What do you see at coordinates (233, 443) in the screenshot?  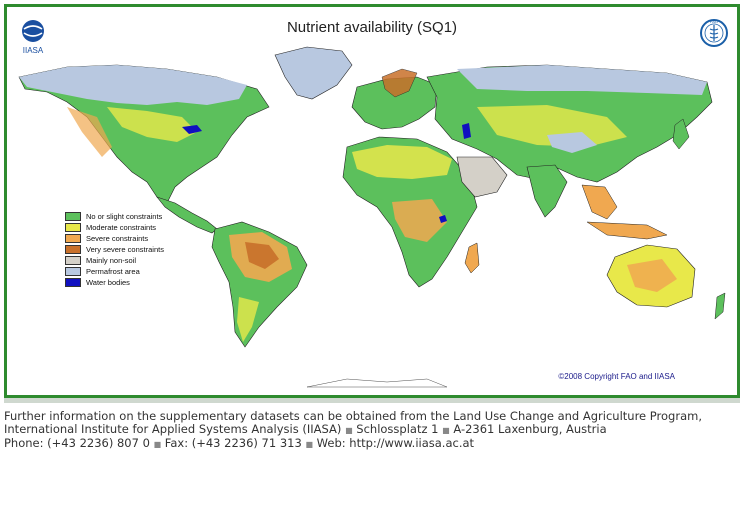 I see `fax-number: Fax: (+43 2236) 71 313` at bounding box center [233, 443].